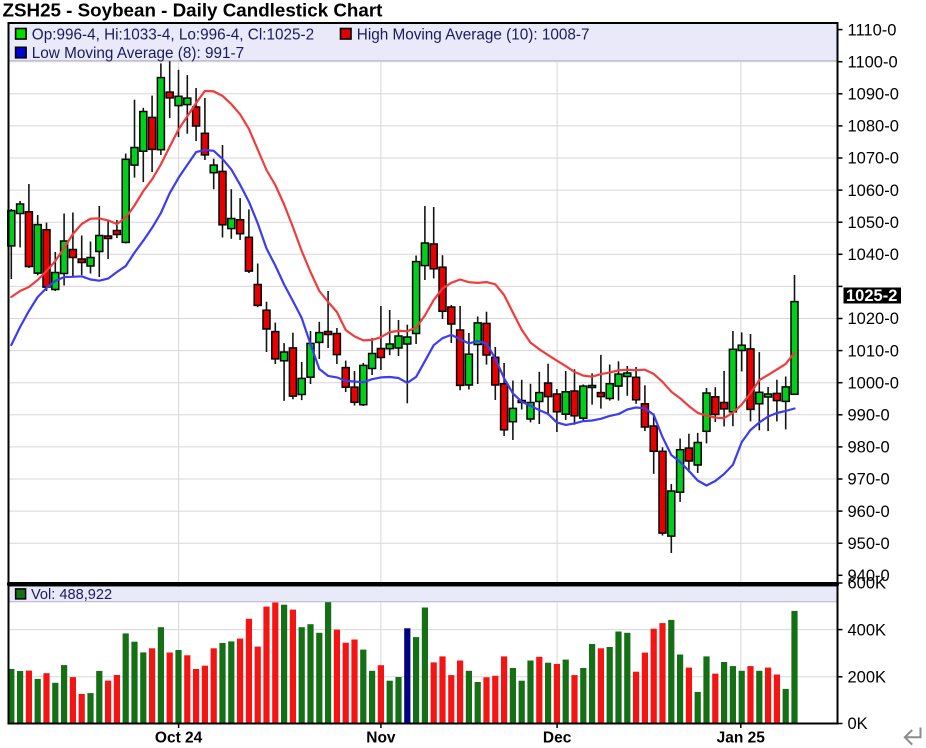  What do you see at coordinates (741, 738) in the screenshot?
I see `svg-text: Jan 25` at bounding box center [741, 738].